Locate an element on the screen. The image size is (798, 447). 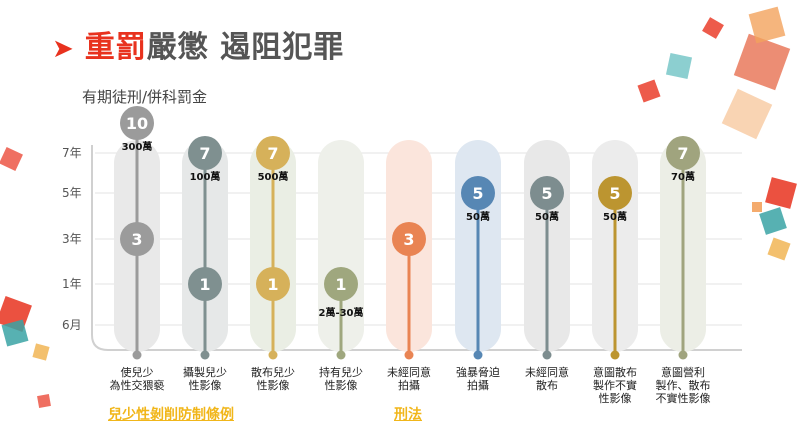
y-tick-label: 1年 is located at coordinates (72, 284).